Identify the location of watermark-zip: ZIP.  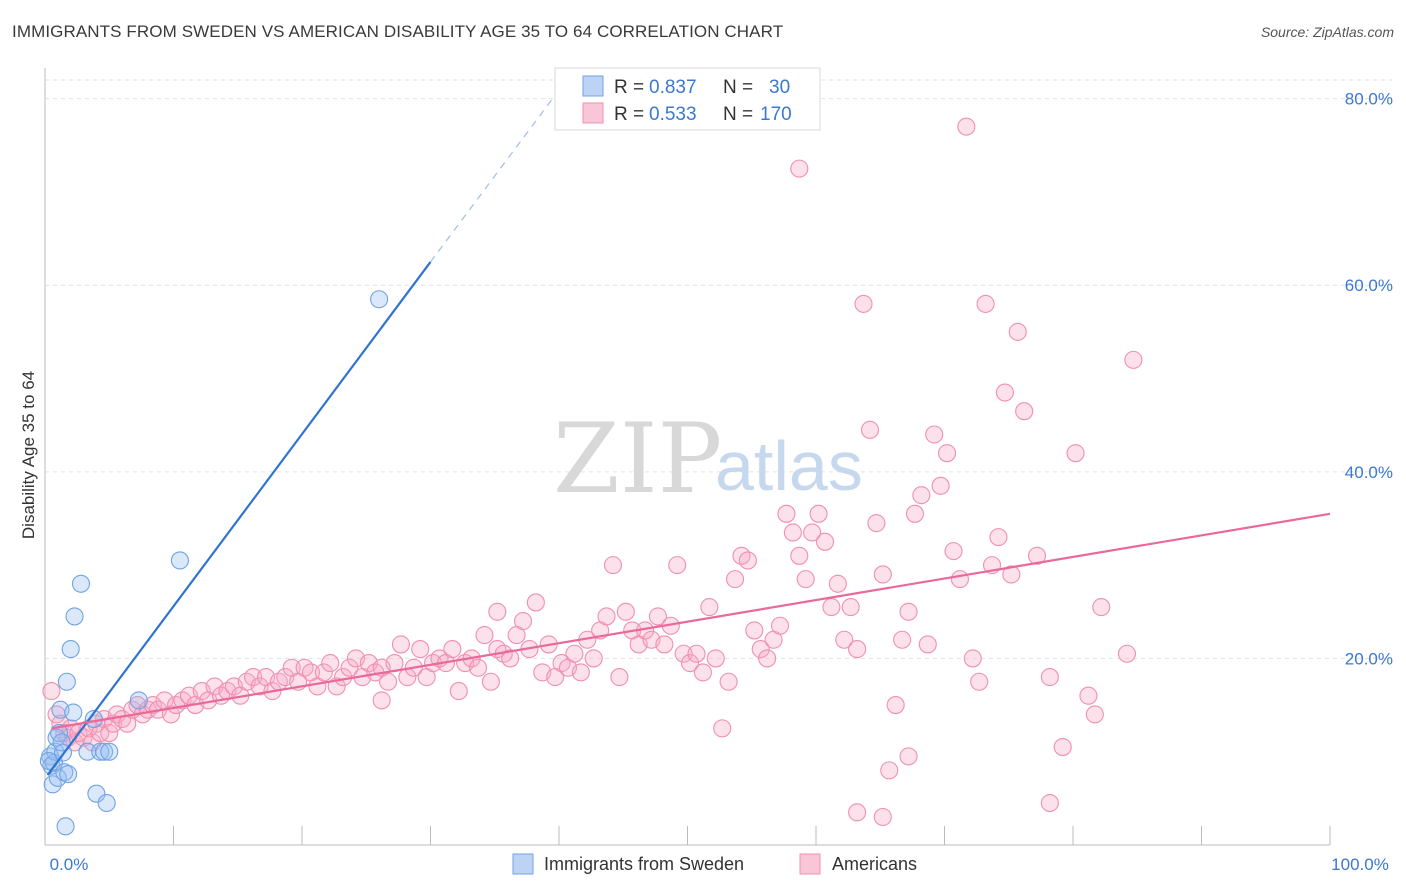
(637, 459).